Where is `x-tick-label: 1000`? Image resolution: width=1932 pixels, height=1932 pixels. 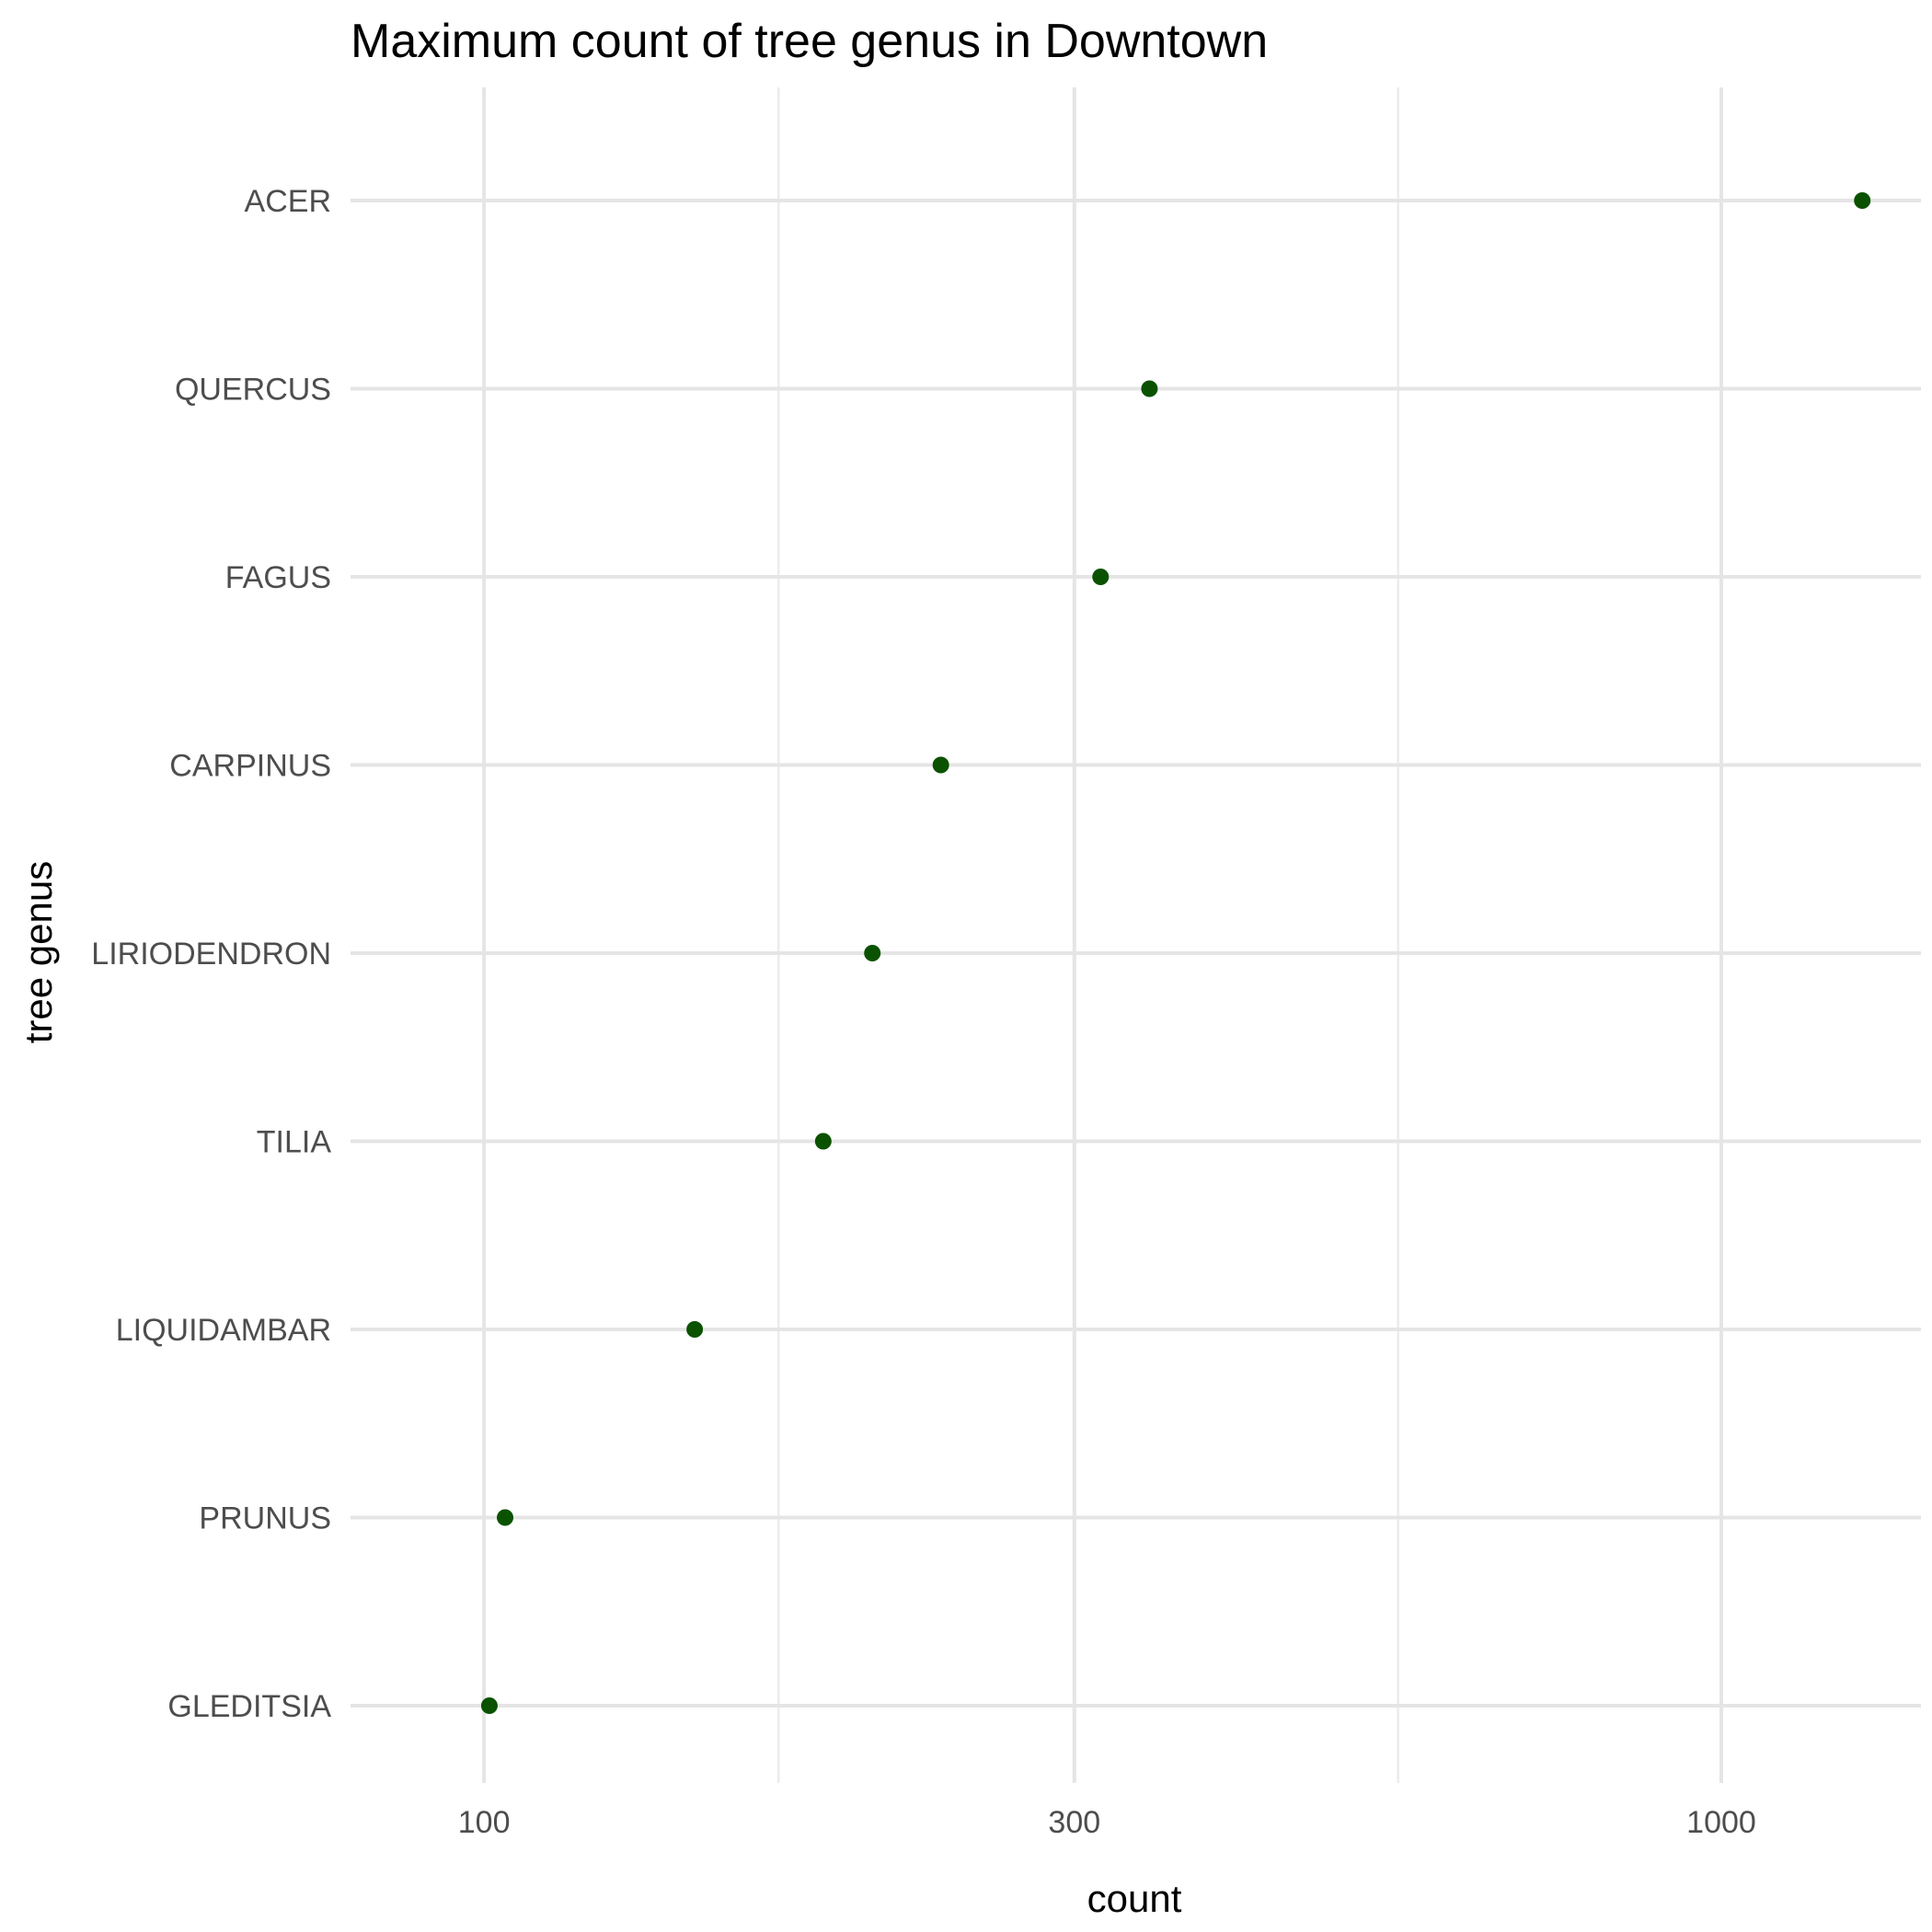
x-tick-label: 1000 is located at coordinates (1721, 1822).